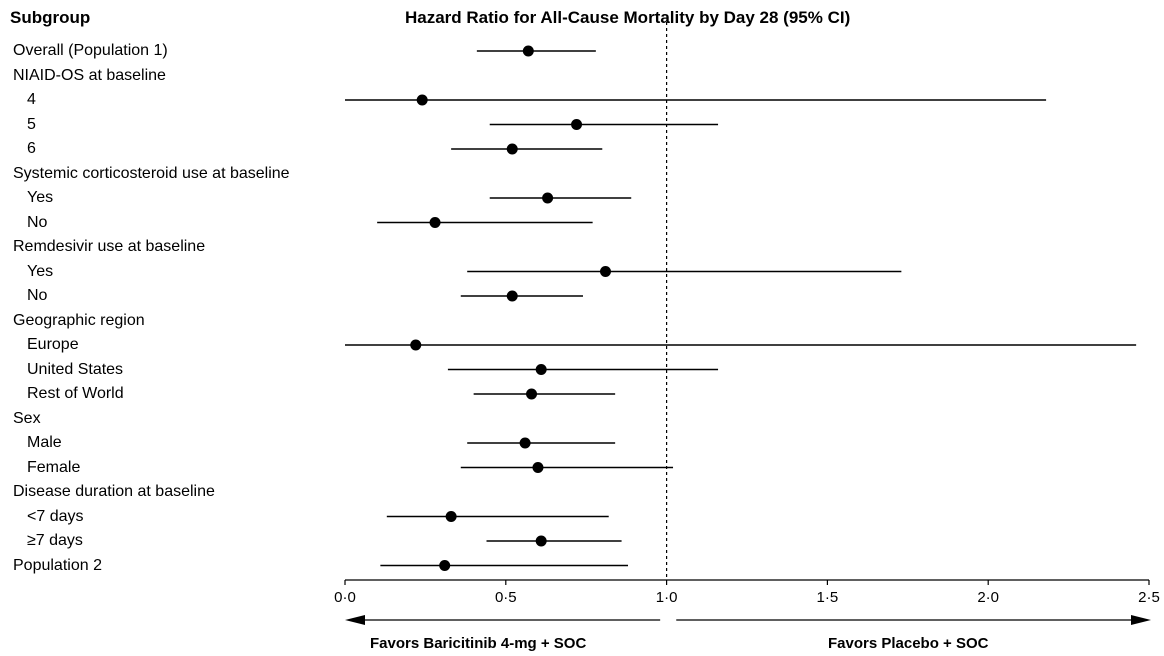  What do you see at coordinates (478, 643) in the screenshot?
I see `favors-left-label: Favors Baricitinib 4-mg + SOC` at bounding box center [478, 643].